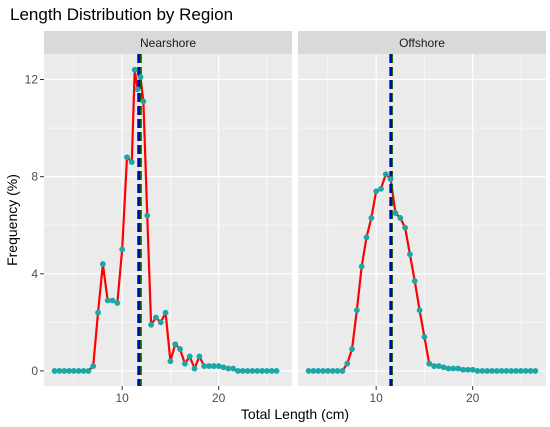 The height and width of the screenshot is (427, 550). Describe the element at coordinates (297, 395) in the screenshot. I see `x-axis: 10 20 10 20` at that location.